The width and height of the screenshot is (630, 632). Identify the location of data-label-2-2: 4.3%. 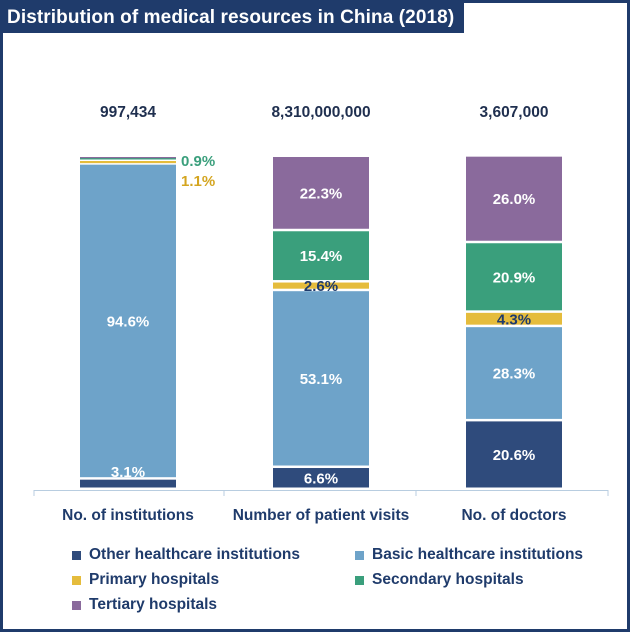
(514, 319).